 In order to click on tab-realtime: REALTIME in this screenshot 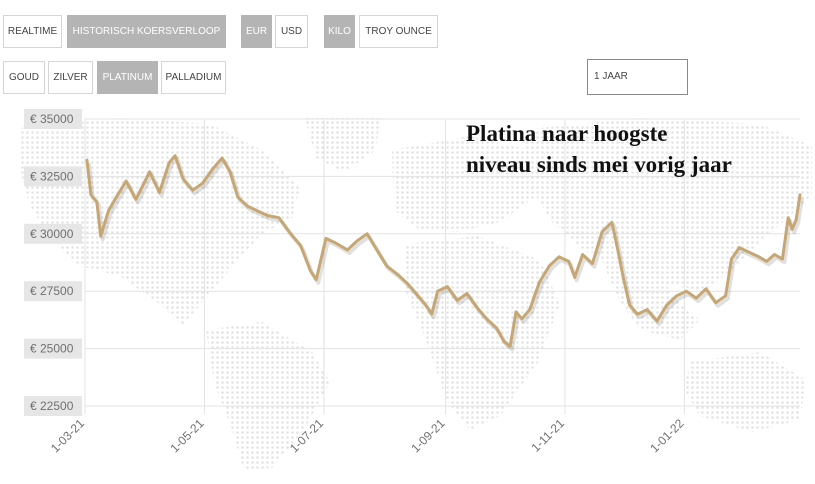, I will do `click(32, 31)`.